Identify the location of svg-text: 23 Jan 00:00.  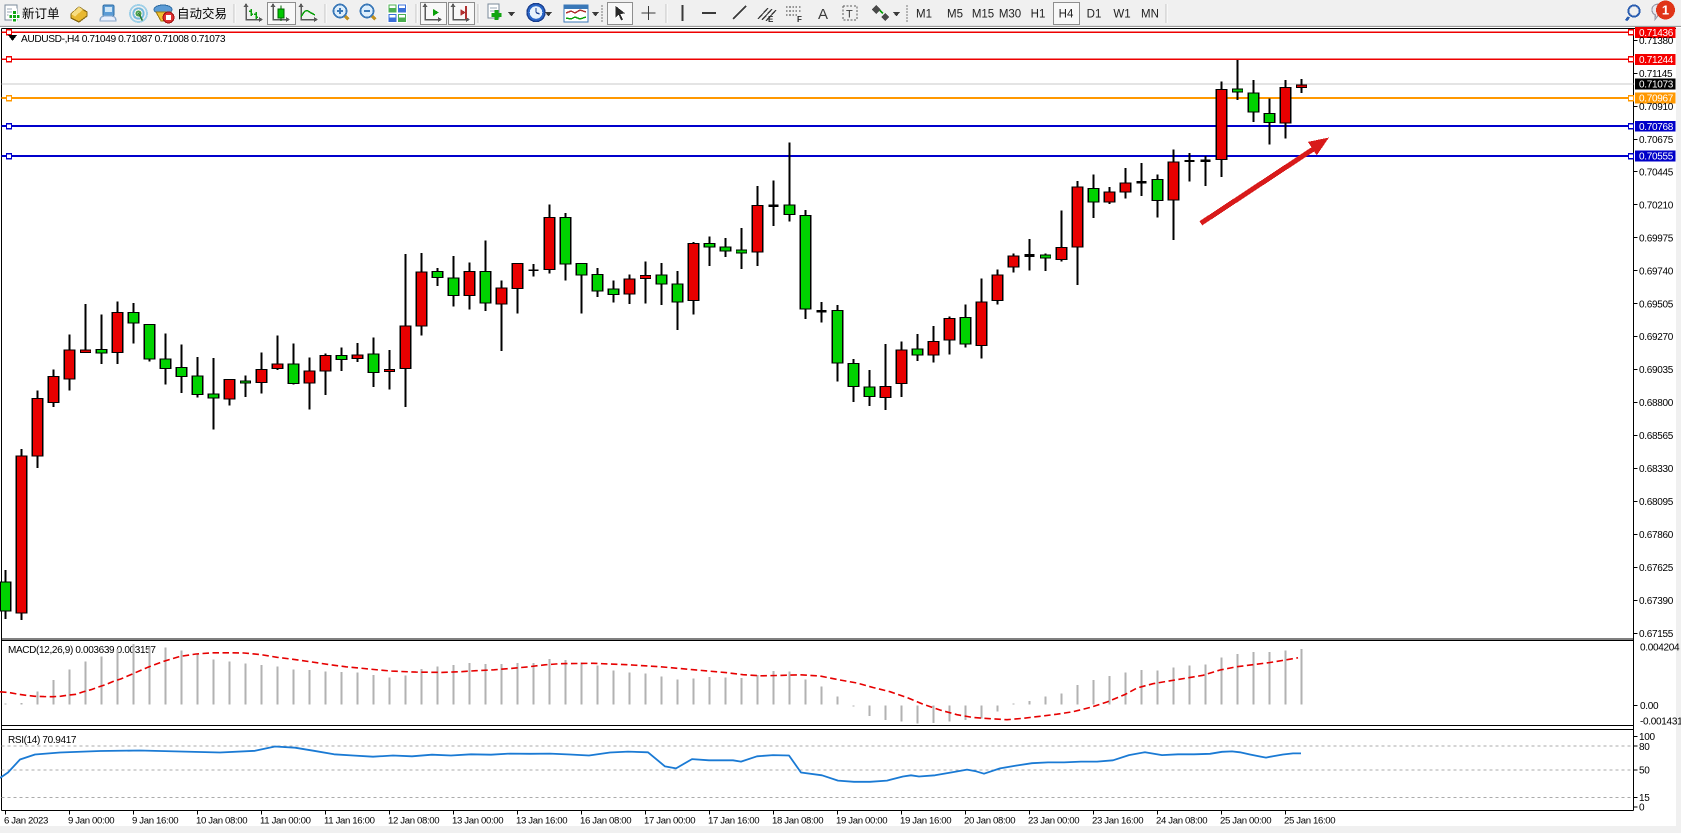
(1053, 820).